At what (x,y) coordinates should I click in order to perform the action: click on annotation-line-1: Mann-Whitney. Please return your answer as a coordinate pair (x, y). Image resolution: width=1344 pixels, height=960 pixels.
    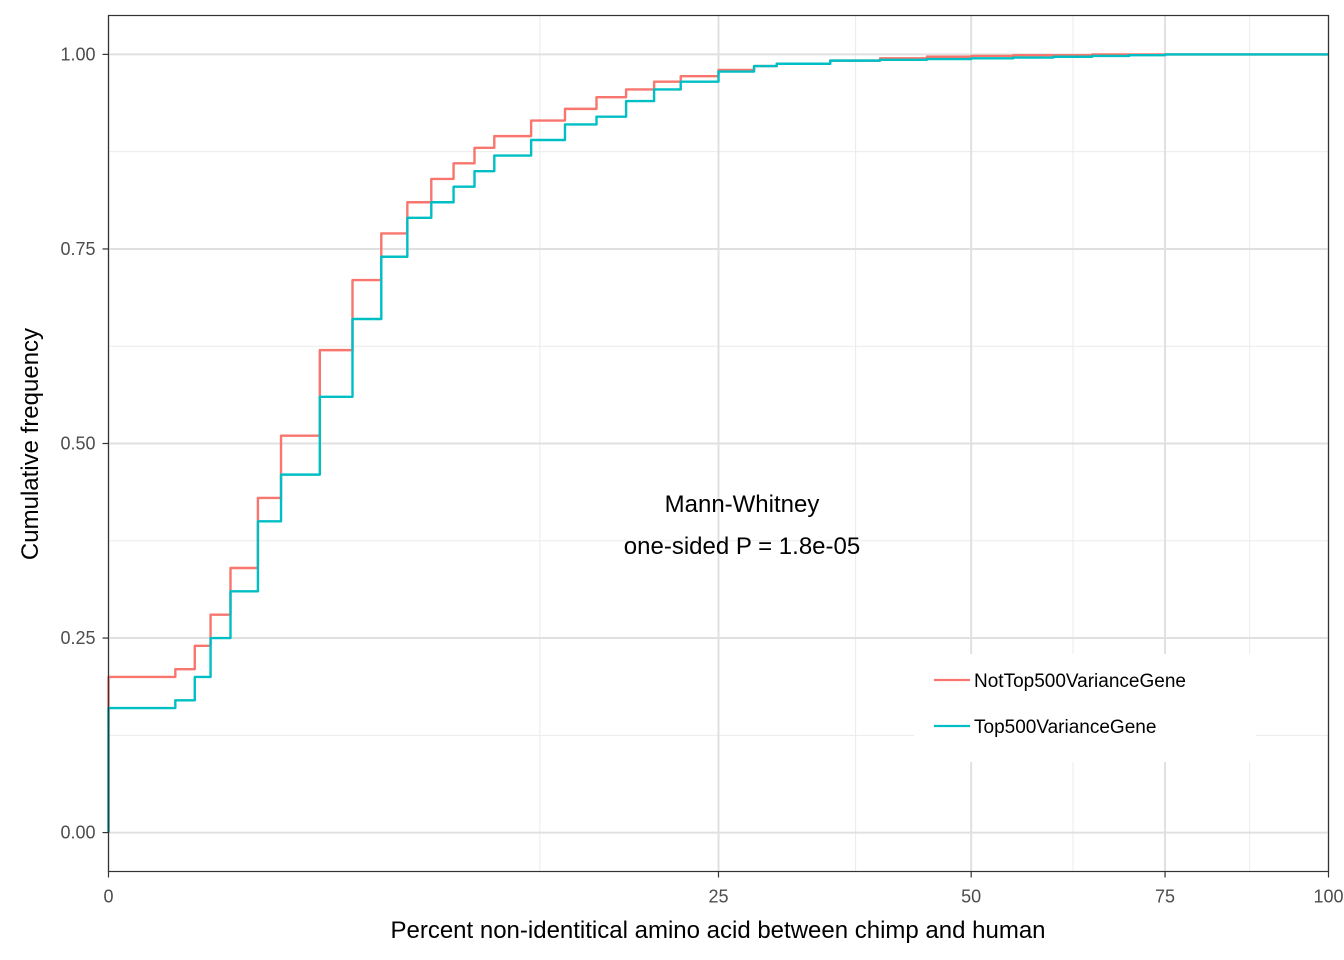
    Looking at the image, I should click on (742, 504).